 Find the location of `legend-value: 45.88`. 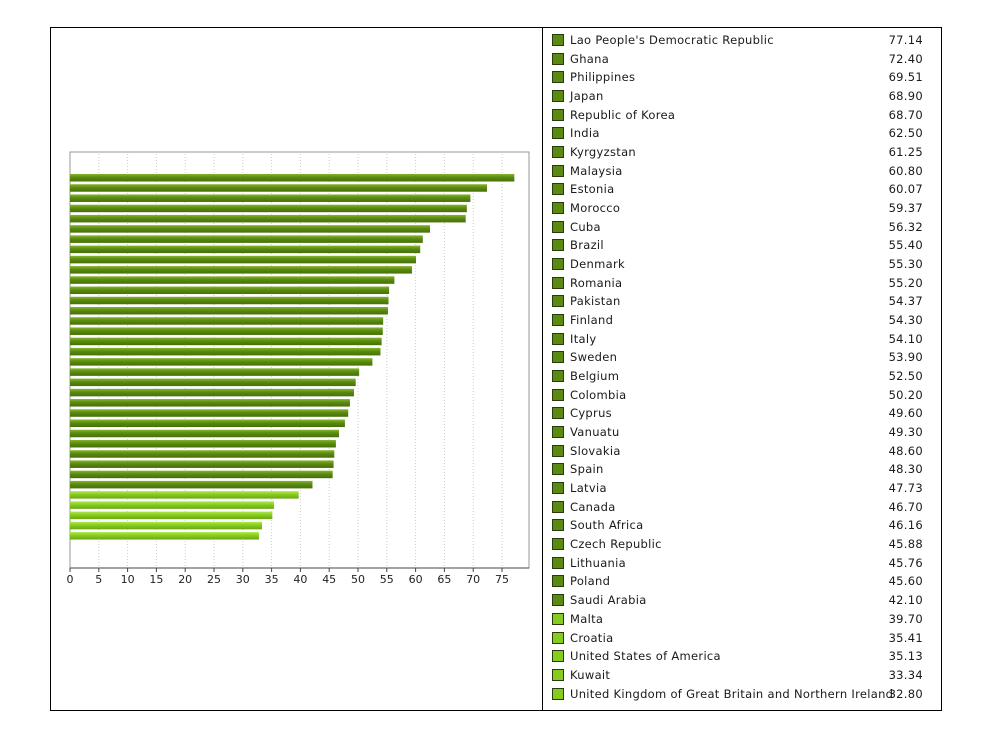

legend-value: 45.88 is located at coordinates (905, 544).